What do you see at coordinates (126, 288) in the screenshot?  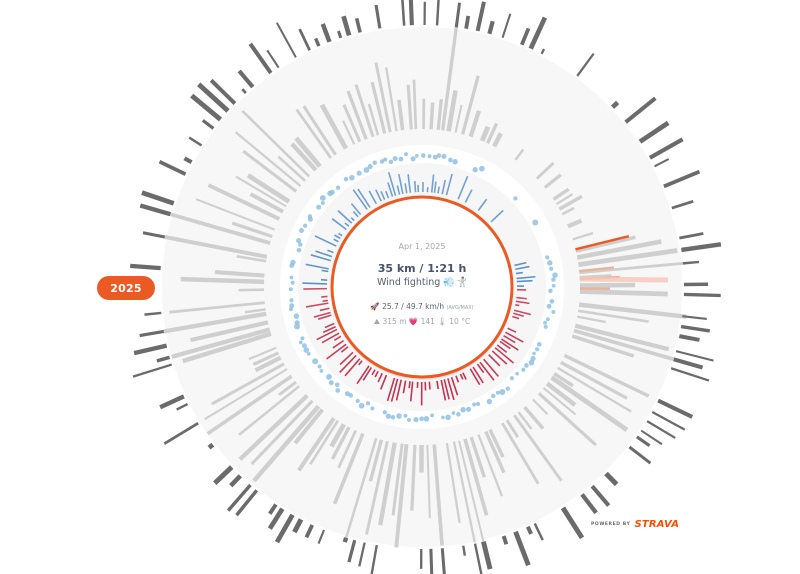 I see `year-selector-button: 2025` at bounding box center [126, 288].